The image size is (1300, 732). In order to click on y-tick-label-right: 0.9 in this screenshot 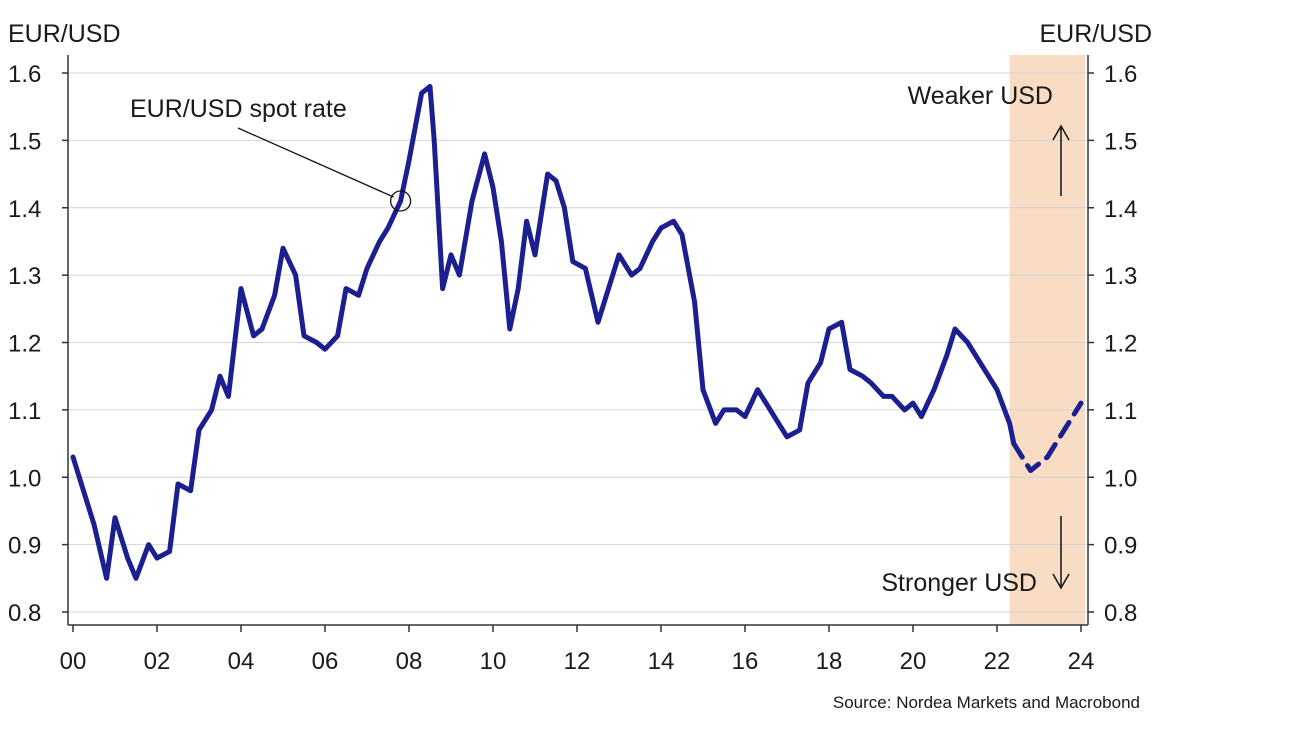, I will do `click(1120, 546)`.